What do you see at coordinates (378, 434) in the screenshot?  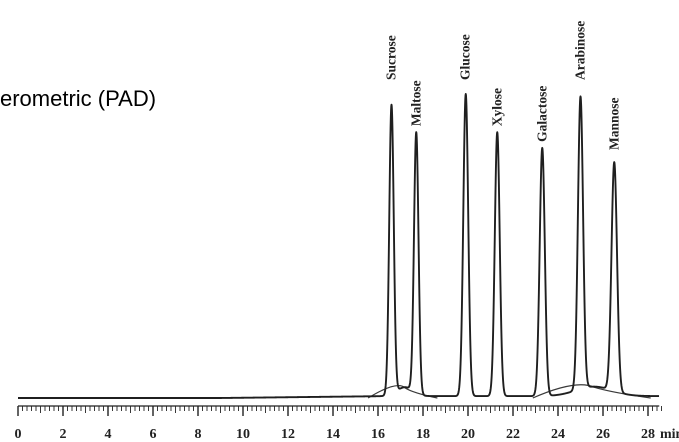 I see `x-tick-label: 16` at bounding box center [378, 434].